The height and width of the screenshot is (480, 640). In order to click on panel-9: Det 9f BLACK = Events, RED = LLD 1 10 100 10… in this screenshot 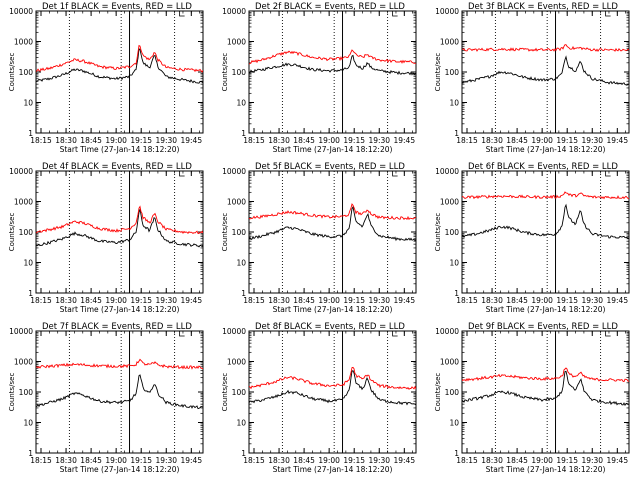, I will do `click(532, 398)`.